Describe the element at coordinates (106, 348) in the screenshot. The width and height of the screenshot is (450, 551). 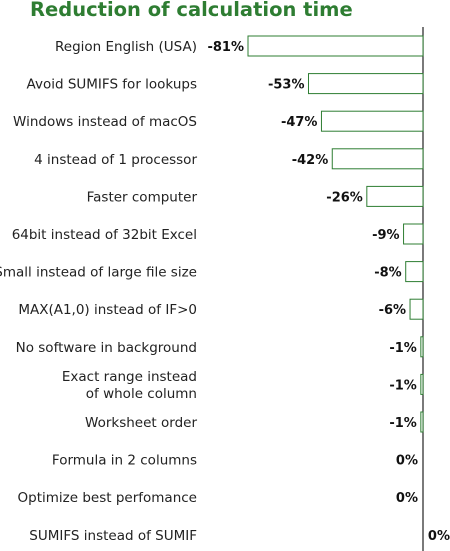
I see `category-label: No software in background` at that location.